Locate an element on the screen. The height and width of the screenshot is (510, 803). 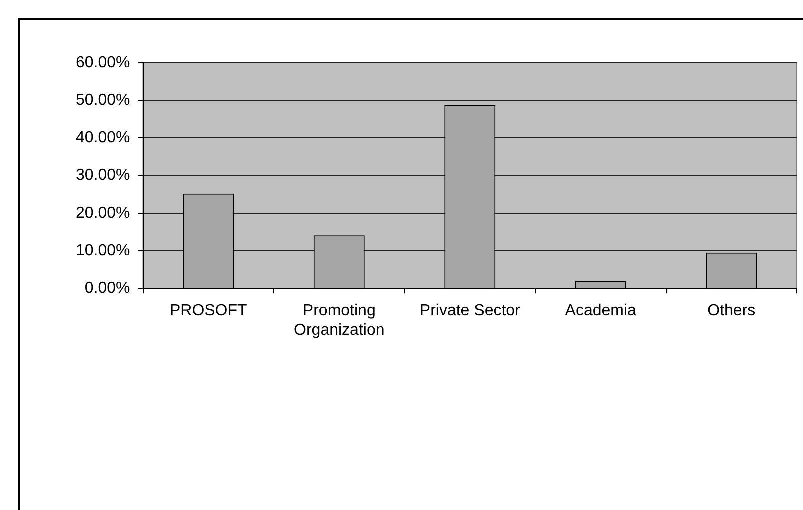
x-tick-label: PROSOFT is located at coordinates (209, 311).